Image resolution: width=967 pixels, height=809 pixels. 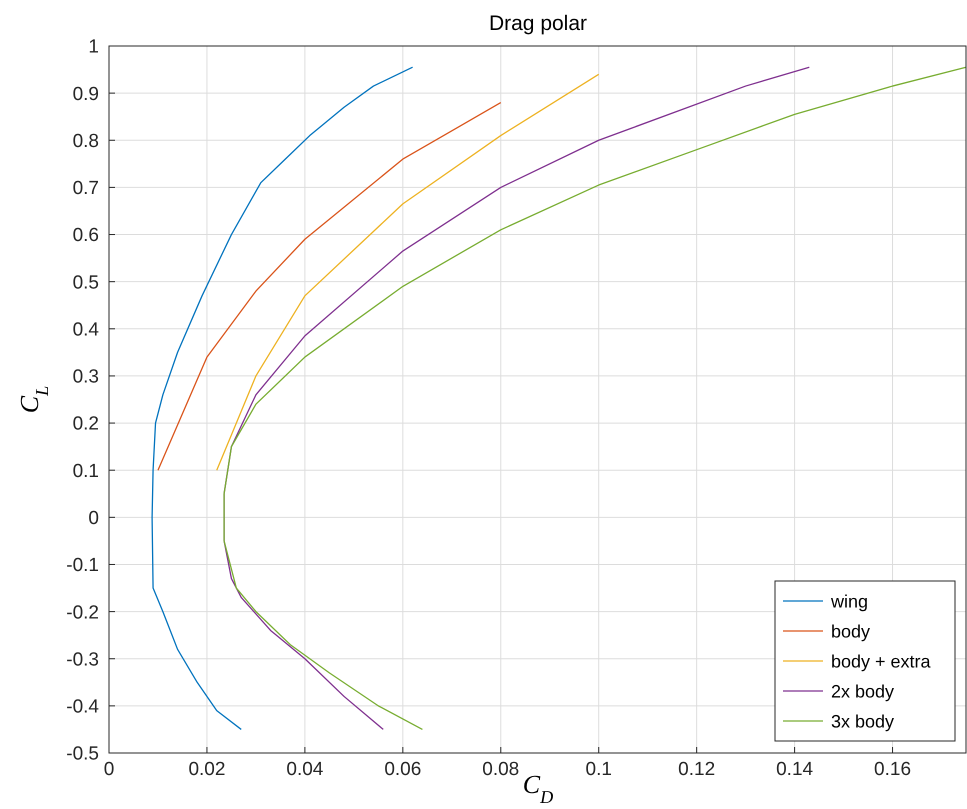 I want to click on x-tick-label: 0.06, so click(x=403, y=769).